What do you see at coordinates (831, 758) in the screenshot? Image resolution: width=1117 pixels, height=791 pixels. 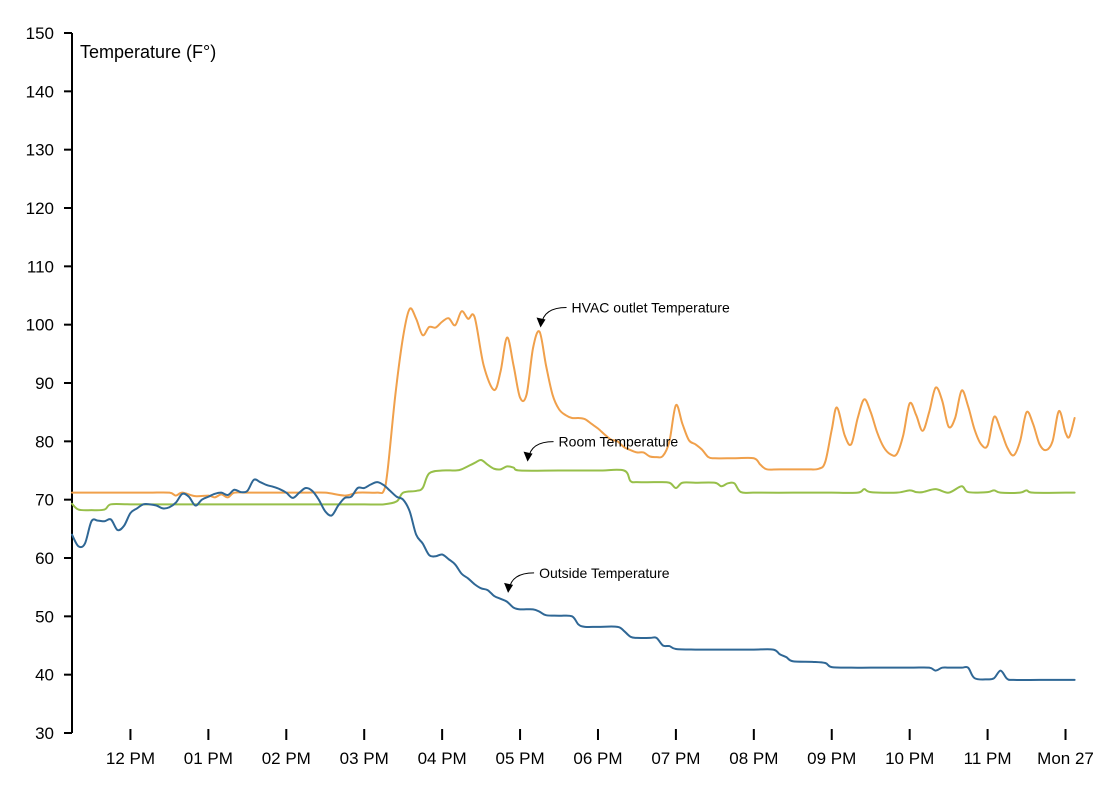 I see `x-tick-label: 09 PM` at bounding box center [831, 758].